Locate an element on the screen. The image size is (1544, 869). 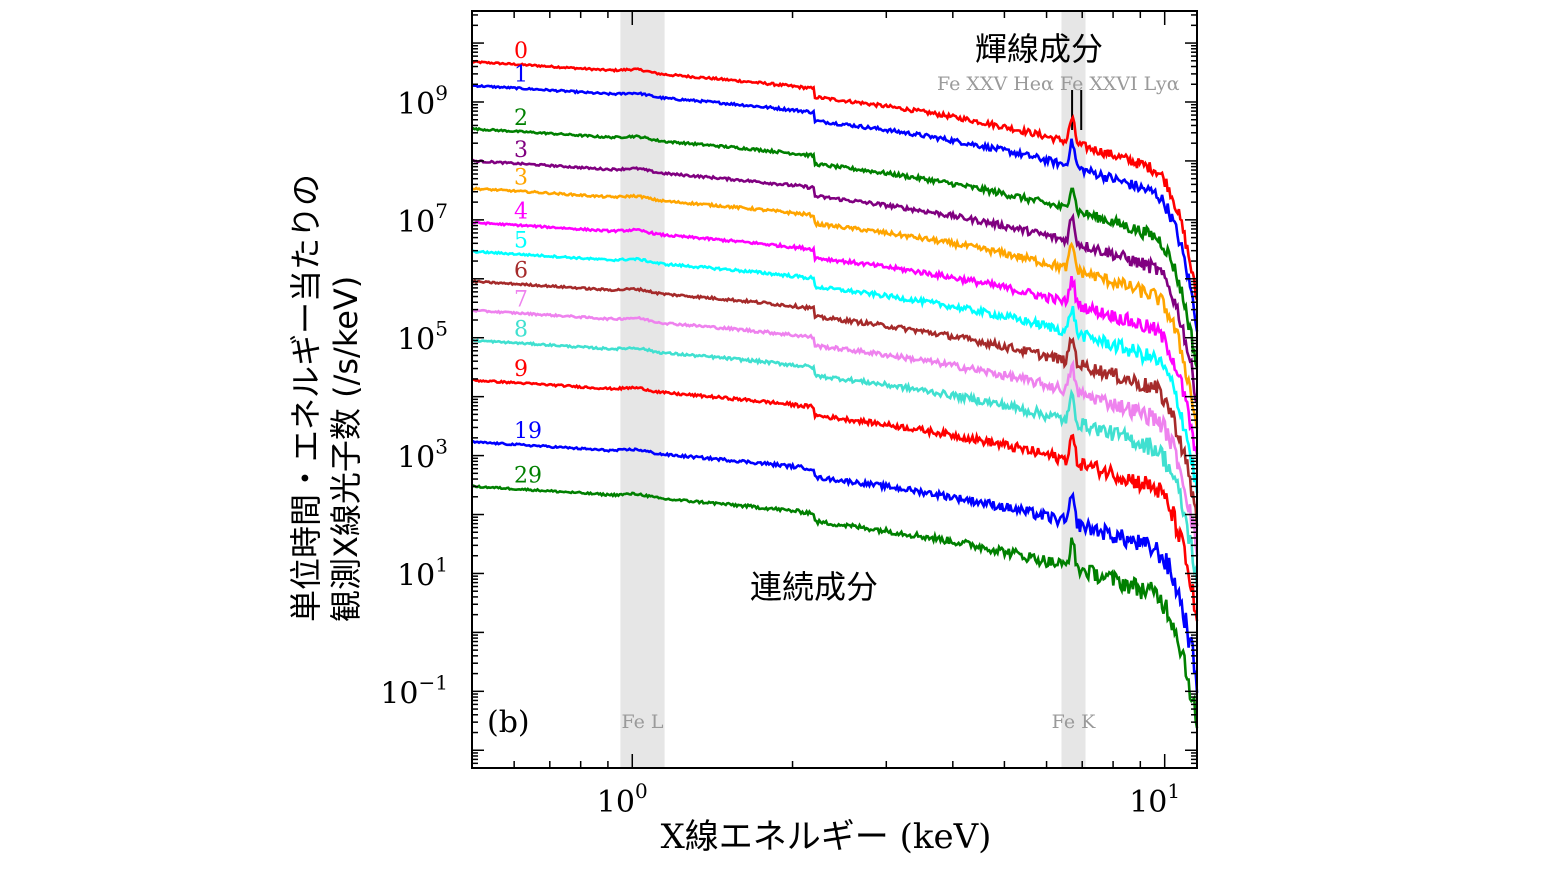
series-label: 8 is located at coordinates (521, 329).